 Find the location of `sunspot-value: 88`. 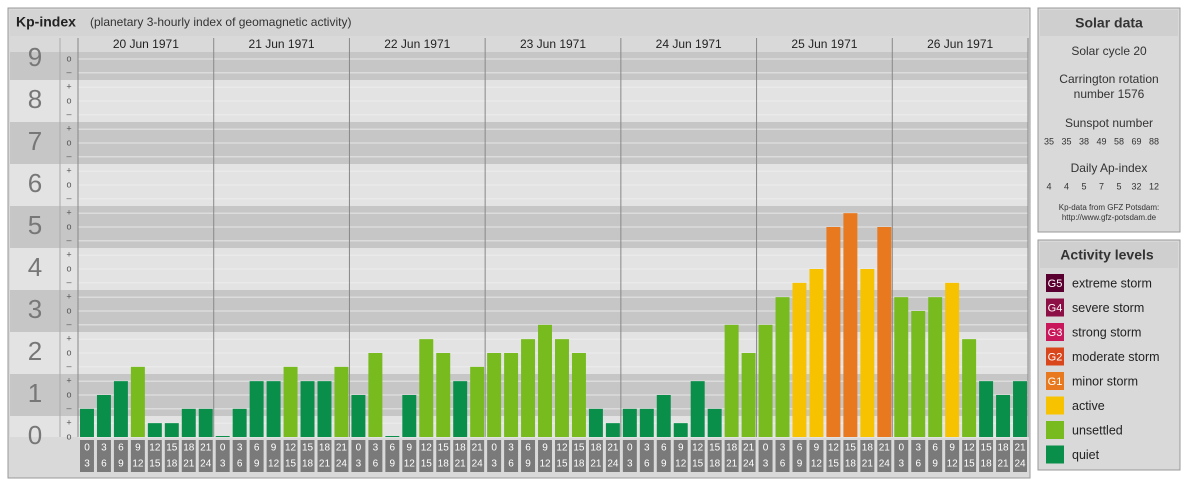

sunspot-value: 88 is located at coordinates (1154, 141).